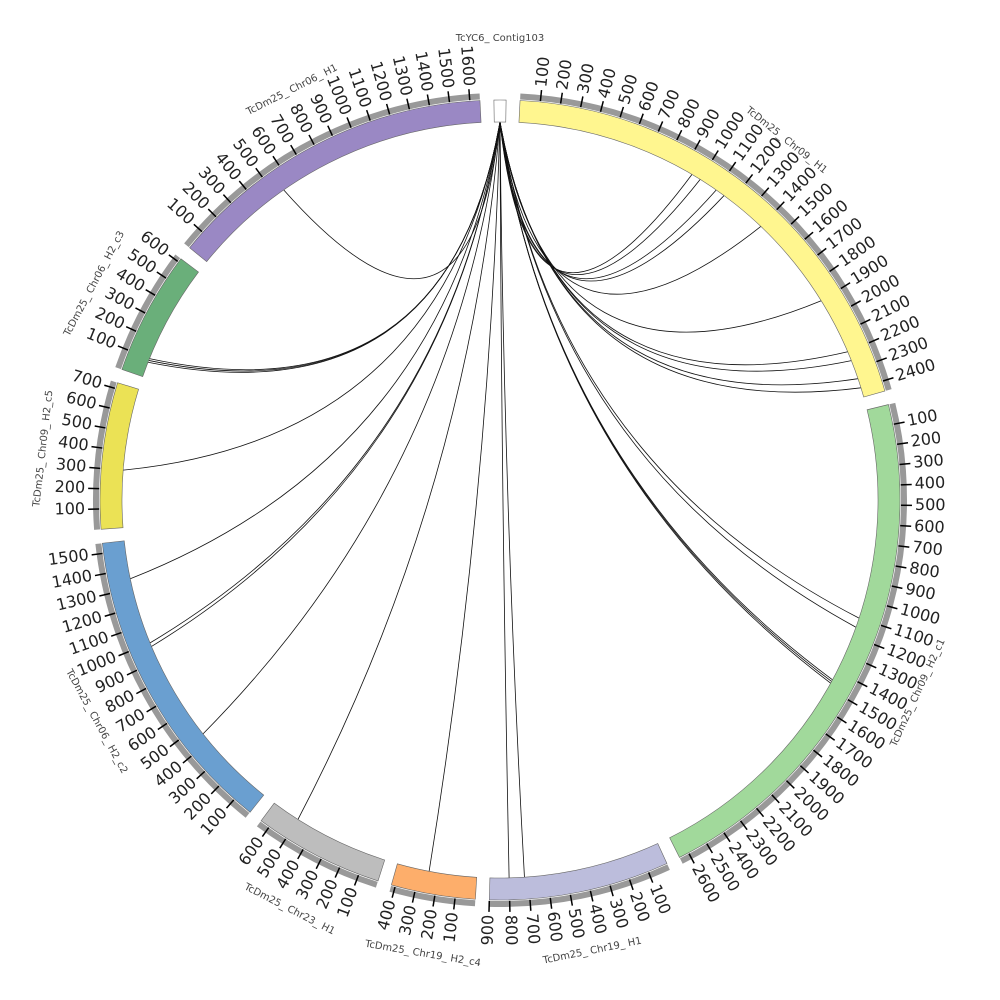  I want to click on segment-name: TcYC6_ Contig103, so click(500, 38).